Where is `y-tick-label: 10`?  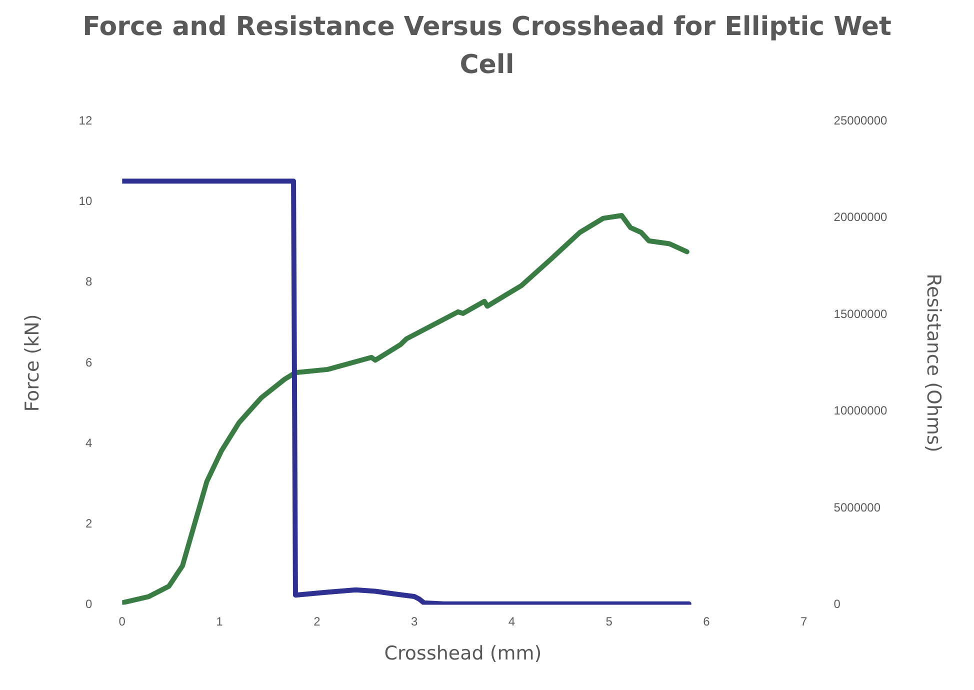
y-tick-label: 10 is located at coordinates (85, 201).